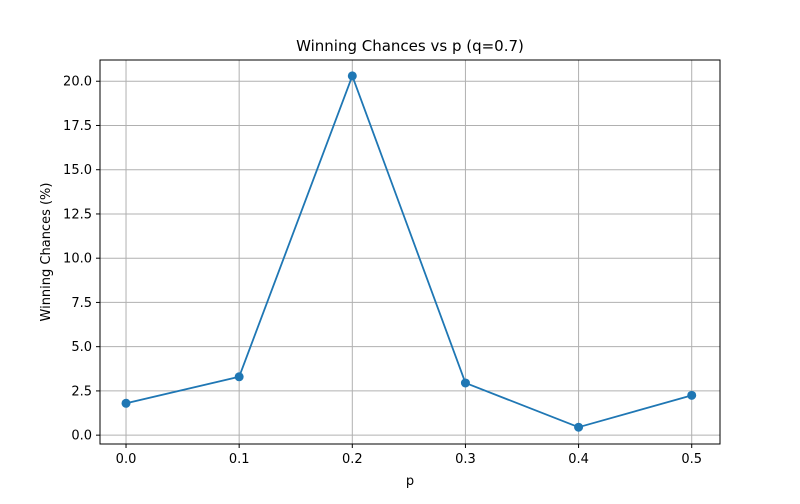 The height and width of the screenshot is (504, 800). What do you see at coordinates (352, 459) in the screenshot?
I see `x-tick-label: 0.2` at bounding box center [352, 459].